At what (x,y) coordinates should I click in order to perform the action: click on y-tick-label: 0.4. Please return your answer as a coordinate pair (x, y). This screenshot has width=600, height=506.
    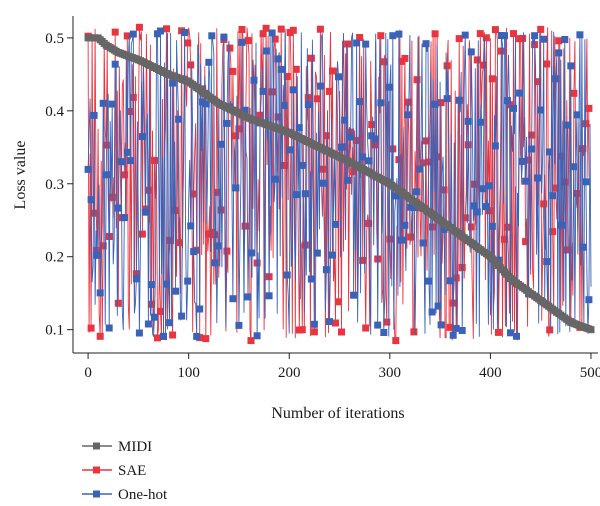
    Looking at the image, I should click on (54, 112).